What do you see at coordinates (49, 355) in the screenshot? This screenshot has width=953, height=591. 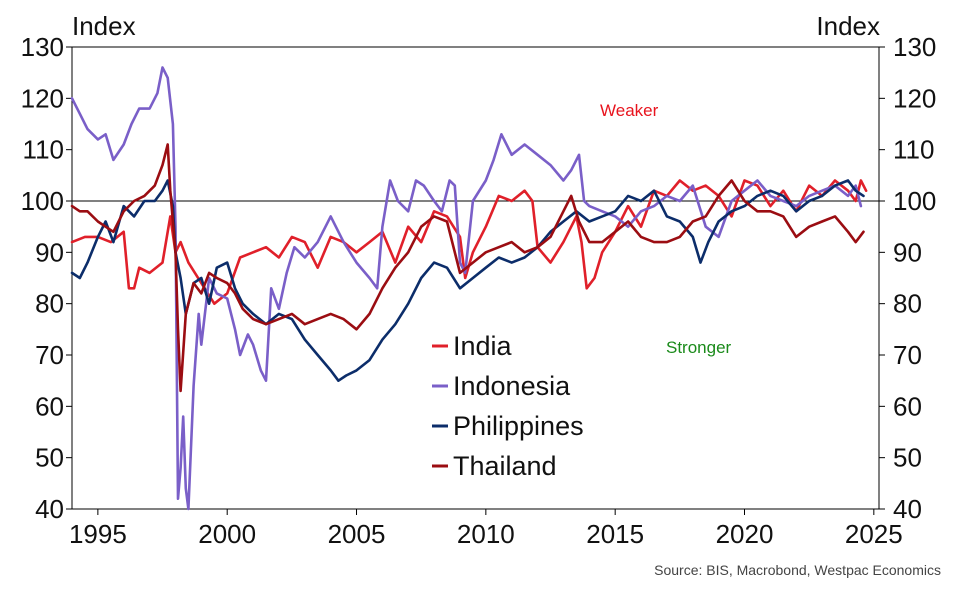 I see `y-tick-label-left: 70` at bounding box center [49, 355].